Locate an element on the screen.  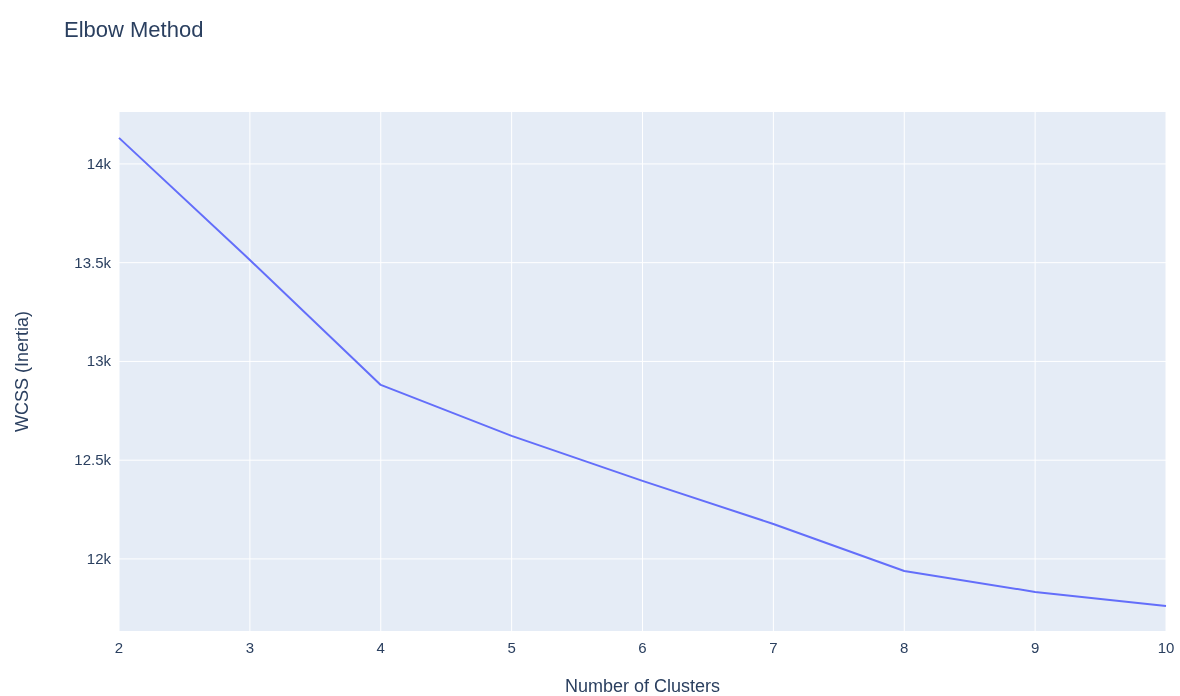
y-tick-label: 13k is located at coordinates (99, 361).